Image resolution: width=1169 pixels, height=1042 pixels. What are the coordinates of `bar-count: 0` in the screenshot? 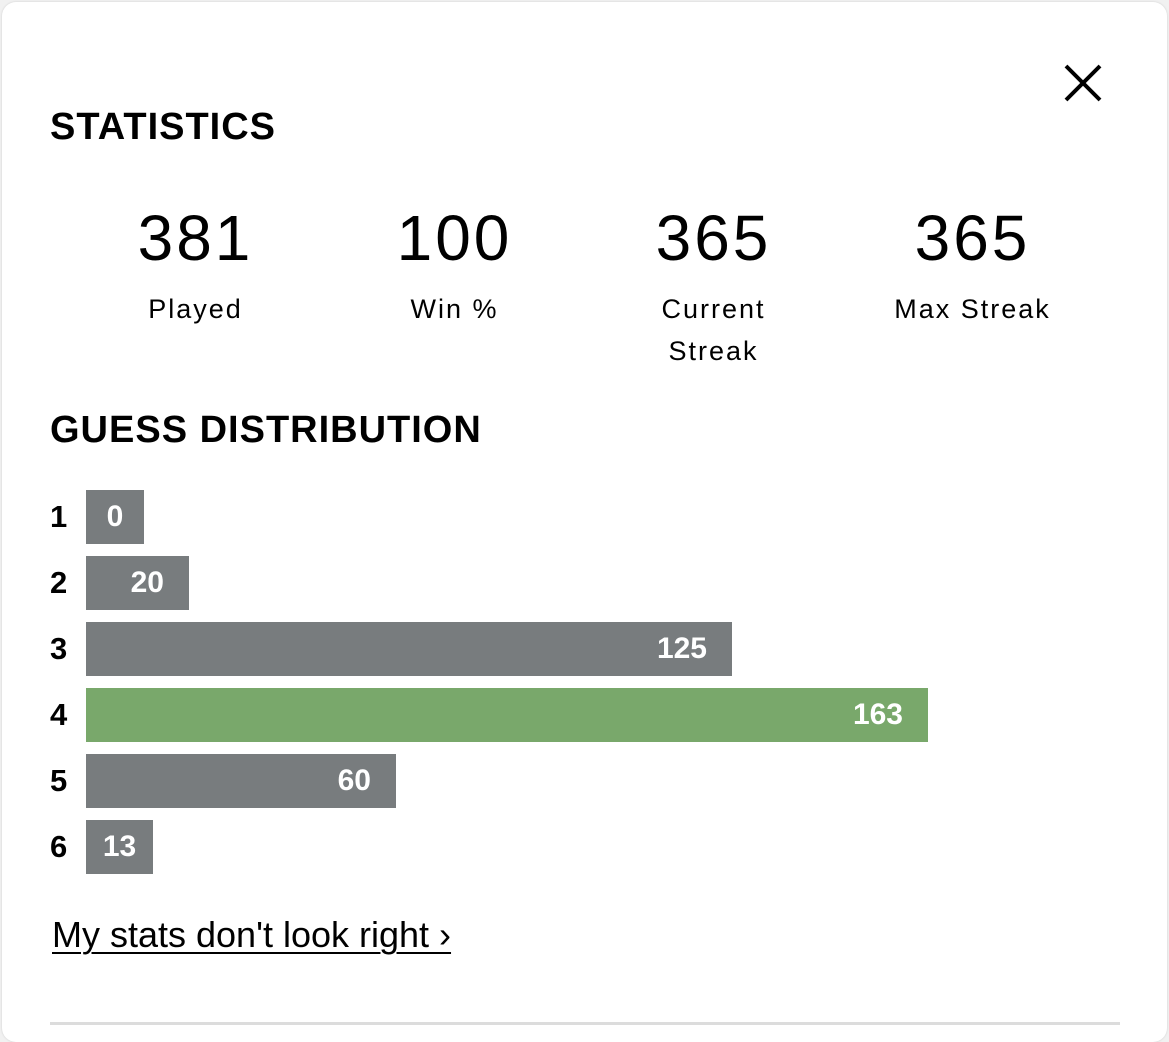 It's located at (115, 516).